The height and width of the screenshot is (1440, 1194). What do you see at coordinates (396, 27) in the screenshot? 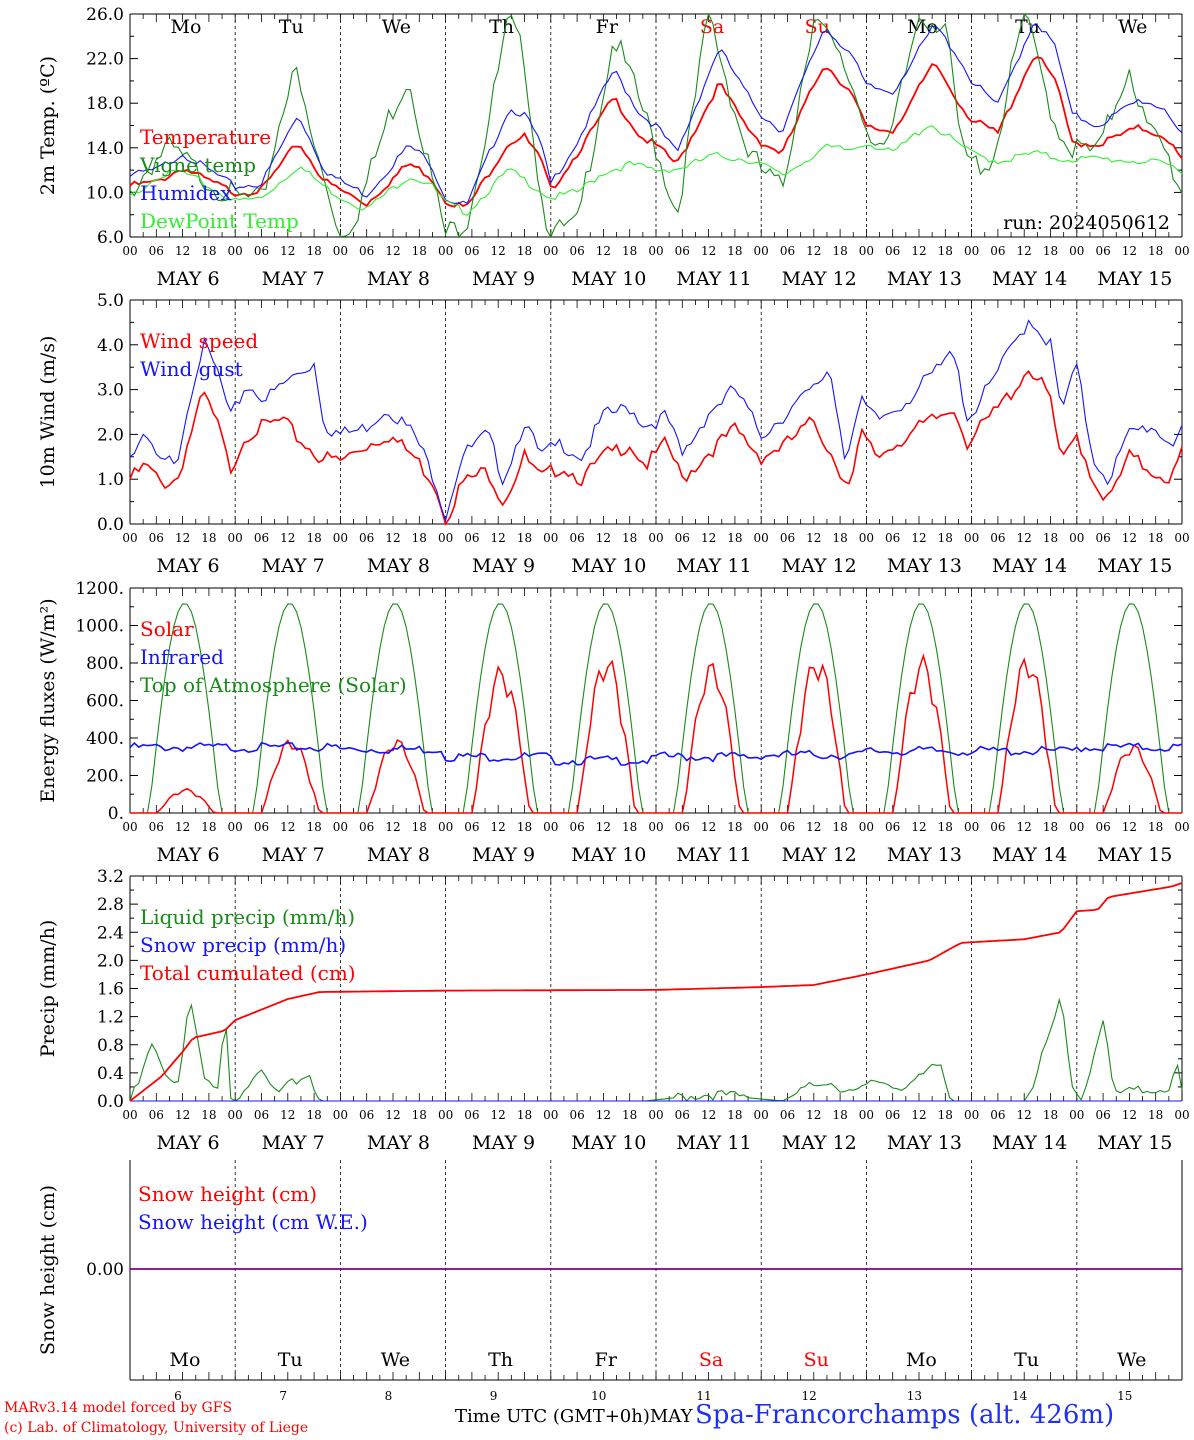
I see `weekday-label: We` at bounding box center [396, 27].